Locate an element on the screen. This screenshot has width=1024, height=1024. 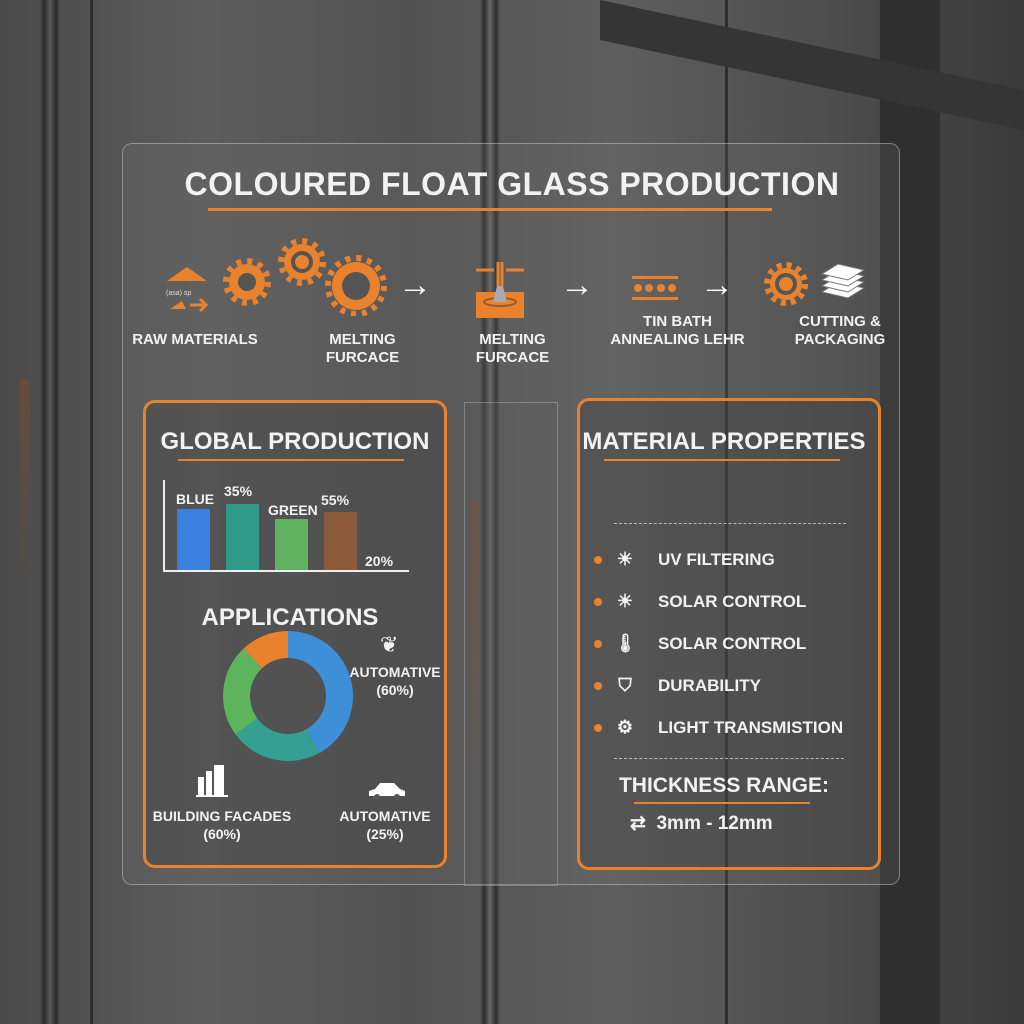
property-item: ☀ UV FILTERING is located at coordinates (684, 559).